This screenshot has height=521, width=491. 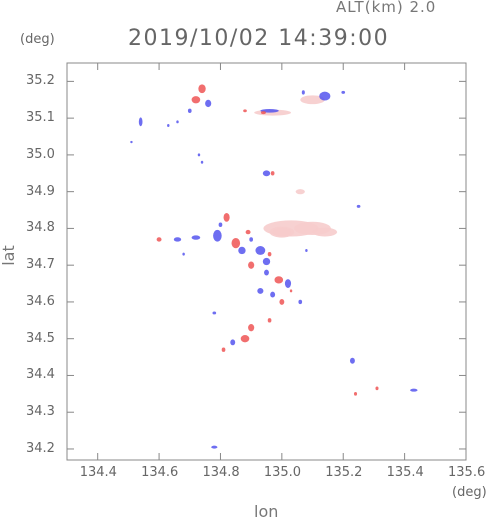 I want to click on y-tick-label: 35.1, so click(x=40, y=118).